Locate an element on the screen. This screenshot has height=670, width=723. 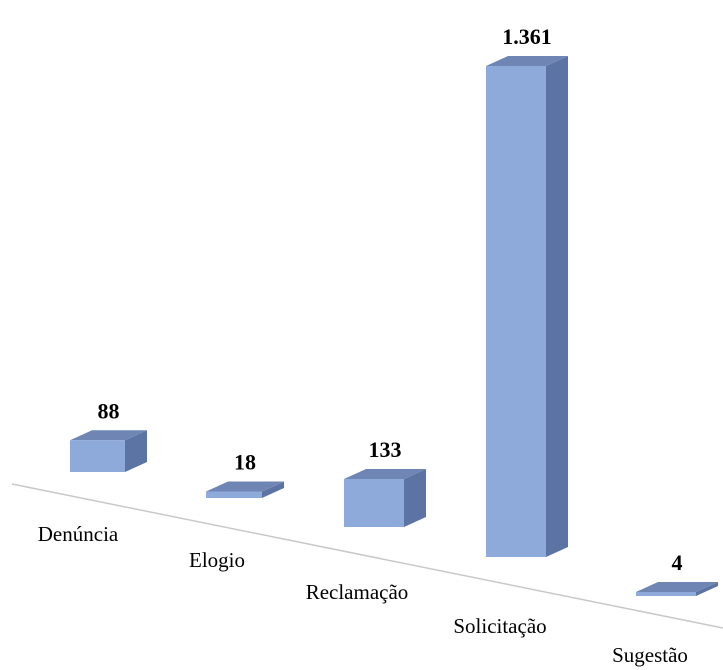
value-label: 18 is located at coordinates (245, 462).